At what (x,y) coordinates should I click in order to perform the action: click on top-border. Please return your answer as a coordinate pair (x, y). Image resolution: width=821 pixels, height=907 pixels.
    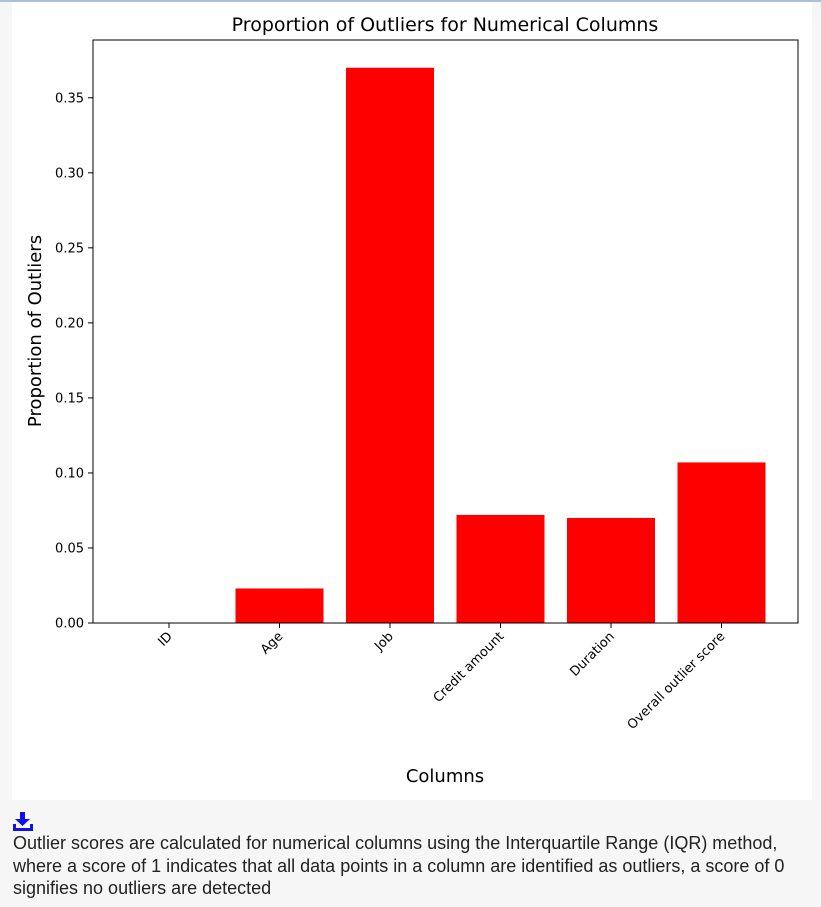
    Looking at the image, I should click on (410, 1).